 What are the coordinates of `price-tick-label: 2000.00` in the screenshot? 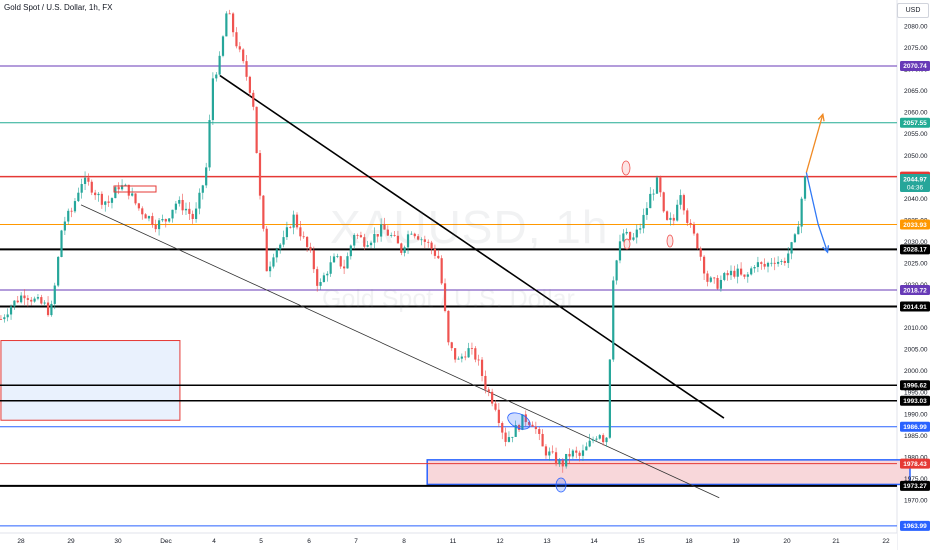 It's located at (916, 371).